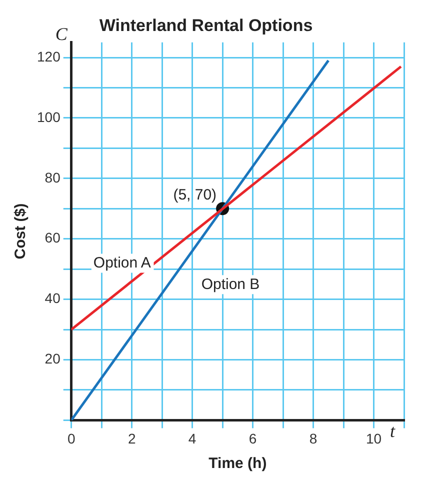 The height and width of the screenshot is (485, 422). I want to click on x-axis-title: Time (h), so click(237, 463).